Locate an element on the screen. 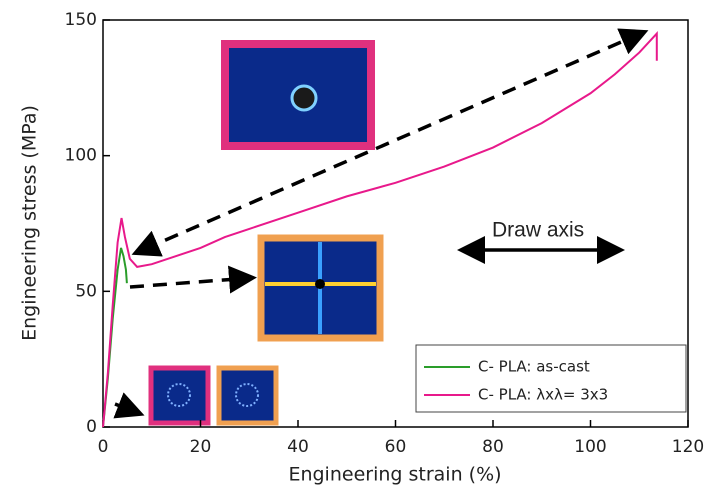  legend-label: C- PLA: as-cast is located at coordinates (534, 367).